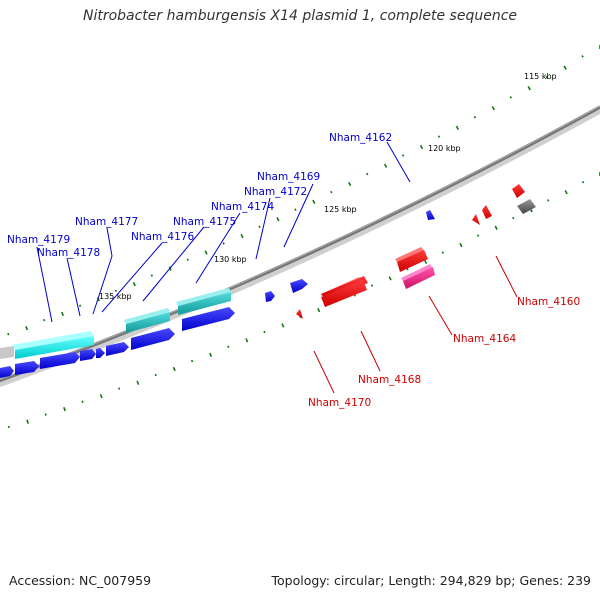  I want to click on gene-label-nham-4162: Nham_4162, so click(360, 138).